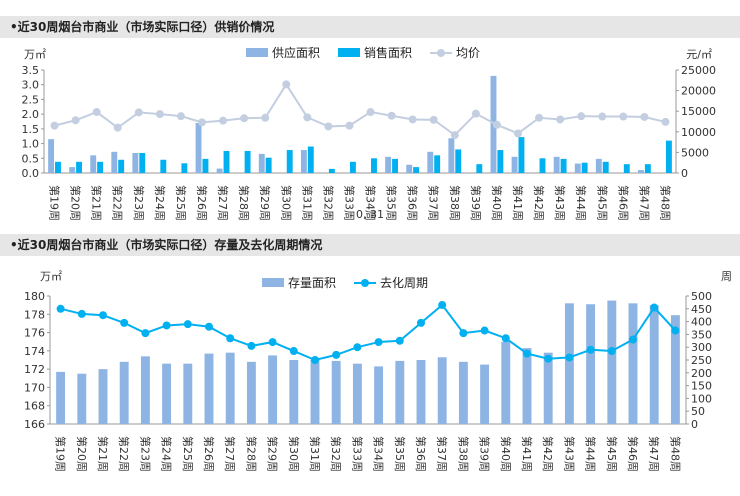  I want to click on p2-x-tick-label: 第38周, so click(463, 454).